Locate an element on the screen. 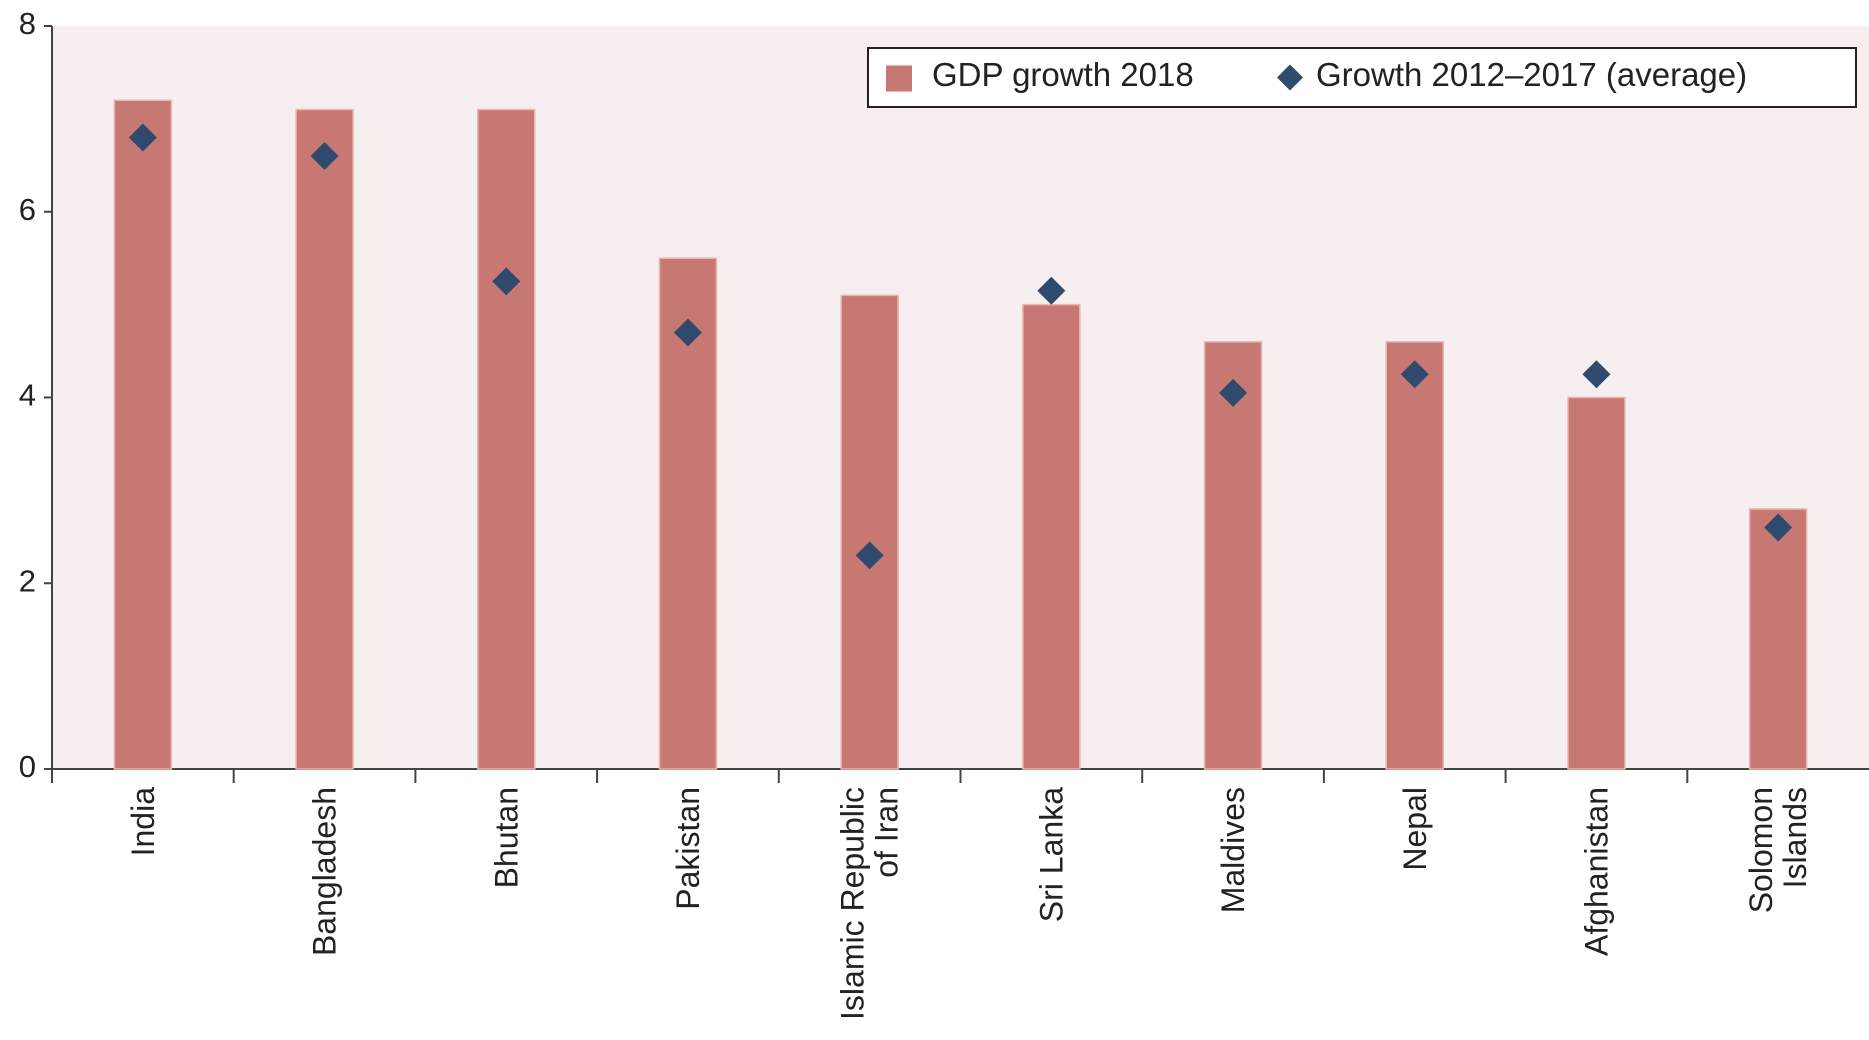 The height and width of the screenshot is (1040, 1869). x-tick-label-group: Pakistan is located at coordinates (688, 848).